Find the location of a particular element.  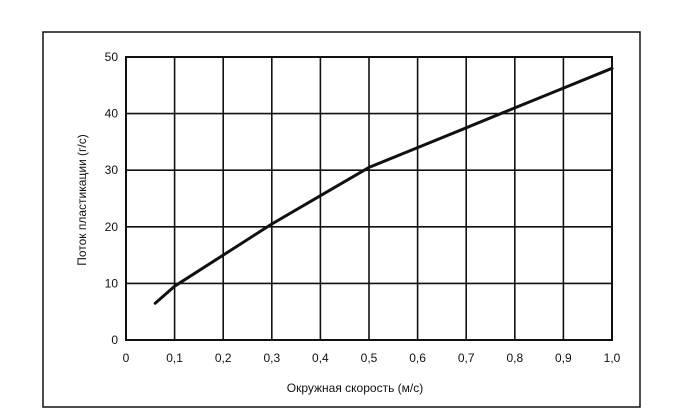

x-axis-label: Окружная скорость (м/с) is located at coordinates (355, 388).